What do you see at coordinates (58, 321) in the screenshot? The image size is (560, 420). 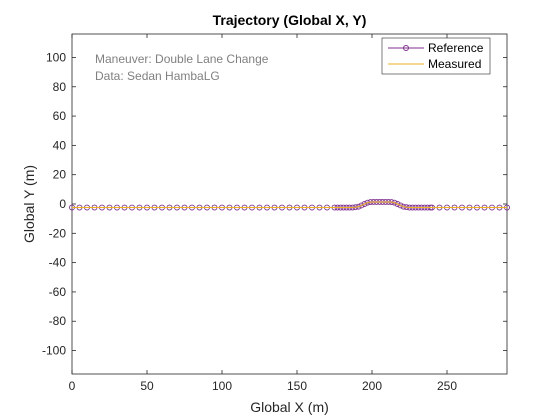 I see `y-tick-label-1: -80` at bounding box center [58, 321].